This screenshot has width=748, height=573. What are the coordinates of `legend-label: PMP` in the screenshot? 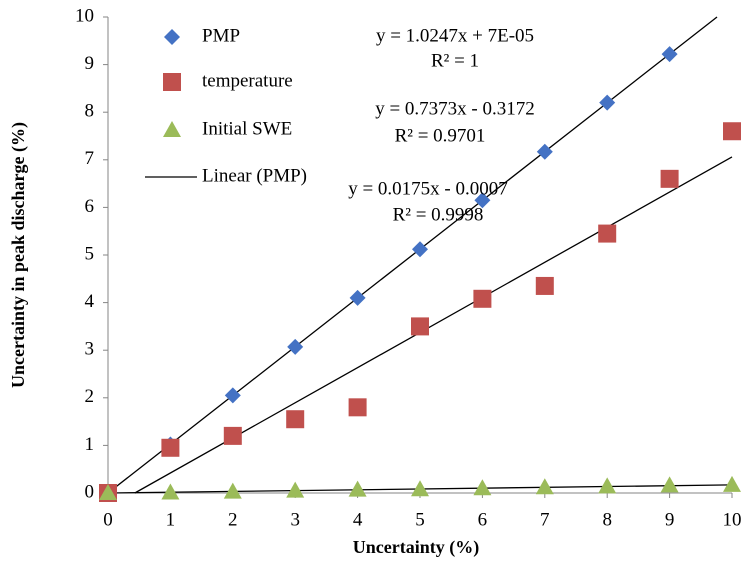 It's located at (221, 35).